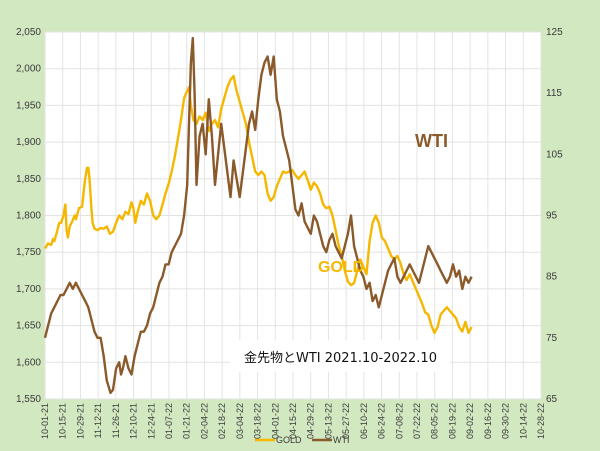  I want to click on x-tick-label: 03-18-22, so click(258, 421).